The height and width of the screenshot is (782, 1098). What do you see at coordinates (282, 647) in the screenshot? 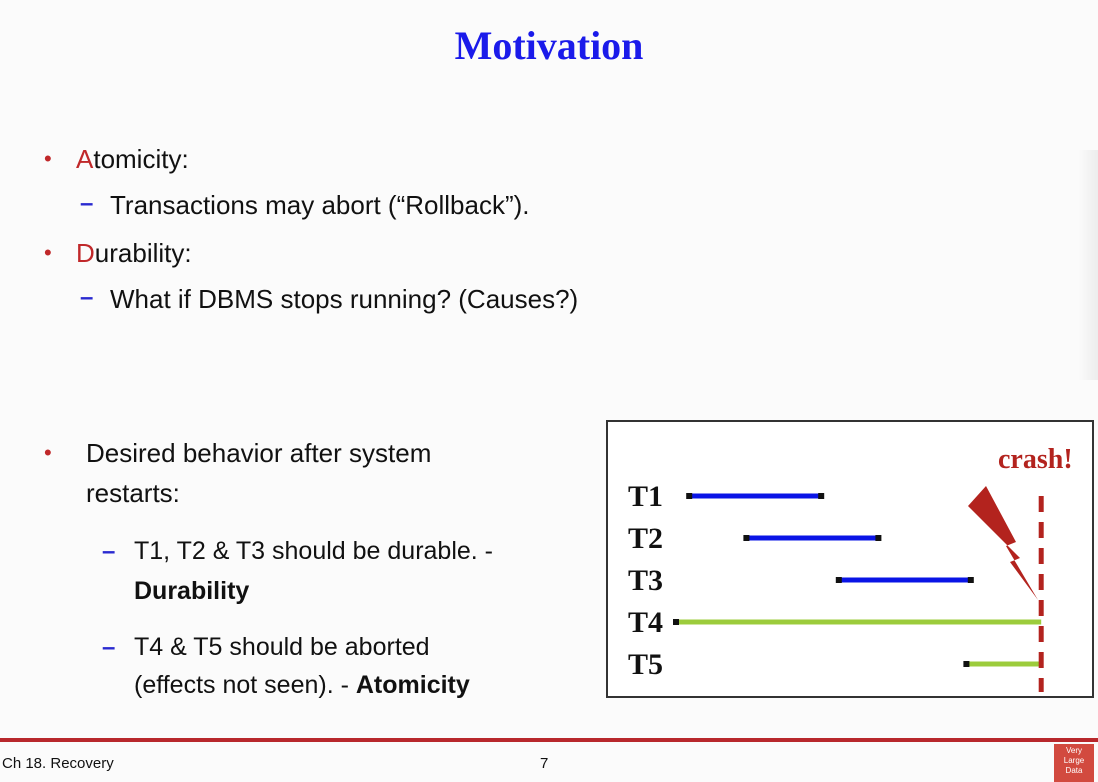
I see `desired-sub2-line1: T4 & T5 should be aborted` at bounding box center [282, 647].